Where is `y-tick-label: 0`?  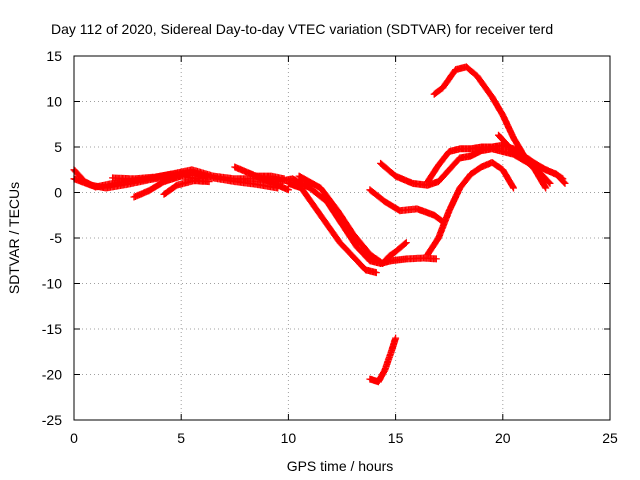 y-tick-label: 0 is located at coordinates (58, 193).